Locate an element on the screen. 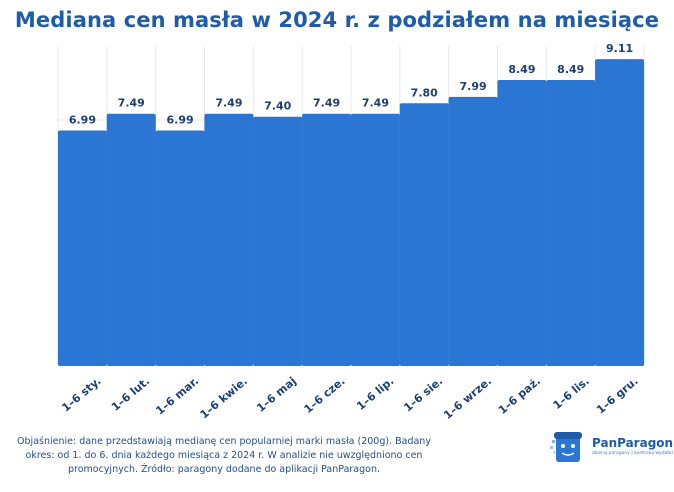 Image resolution: width=674 pixels, height=492 pixels. x-tick-label: 1–6 kwie. is located at coordinates (224, 397).